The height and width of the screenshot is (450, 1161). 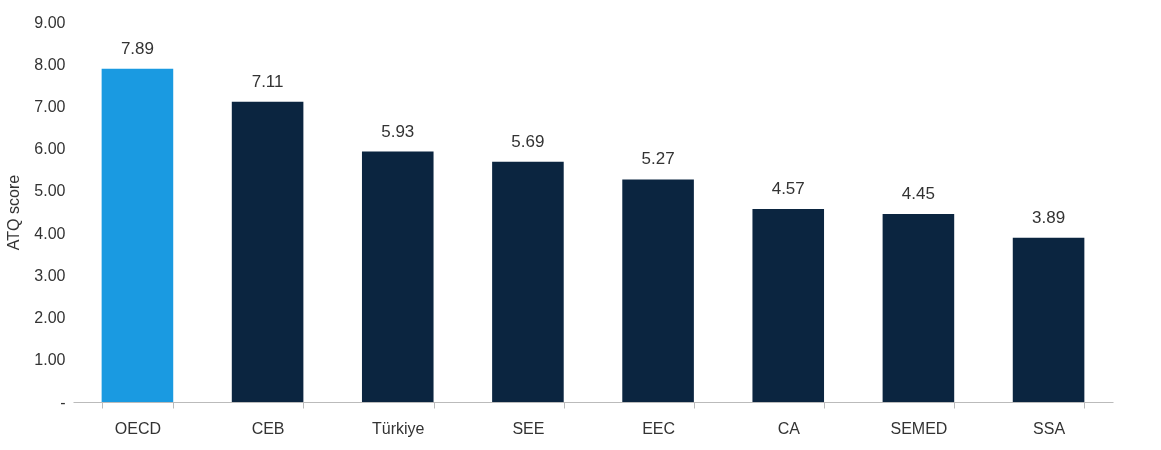 I want to click on y-tick-label: 1.00, so click(x=50, y=360).